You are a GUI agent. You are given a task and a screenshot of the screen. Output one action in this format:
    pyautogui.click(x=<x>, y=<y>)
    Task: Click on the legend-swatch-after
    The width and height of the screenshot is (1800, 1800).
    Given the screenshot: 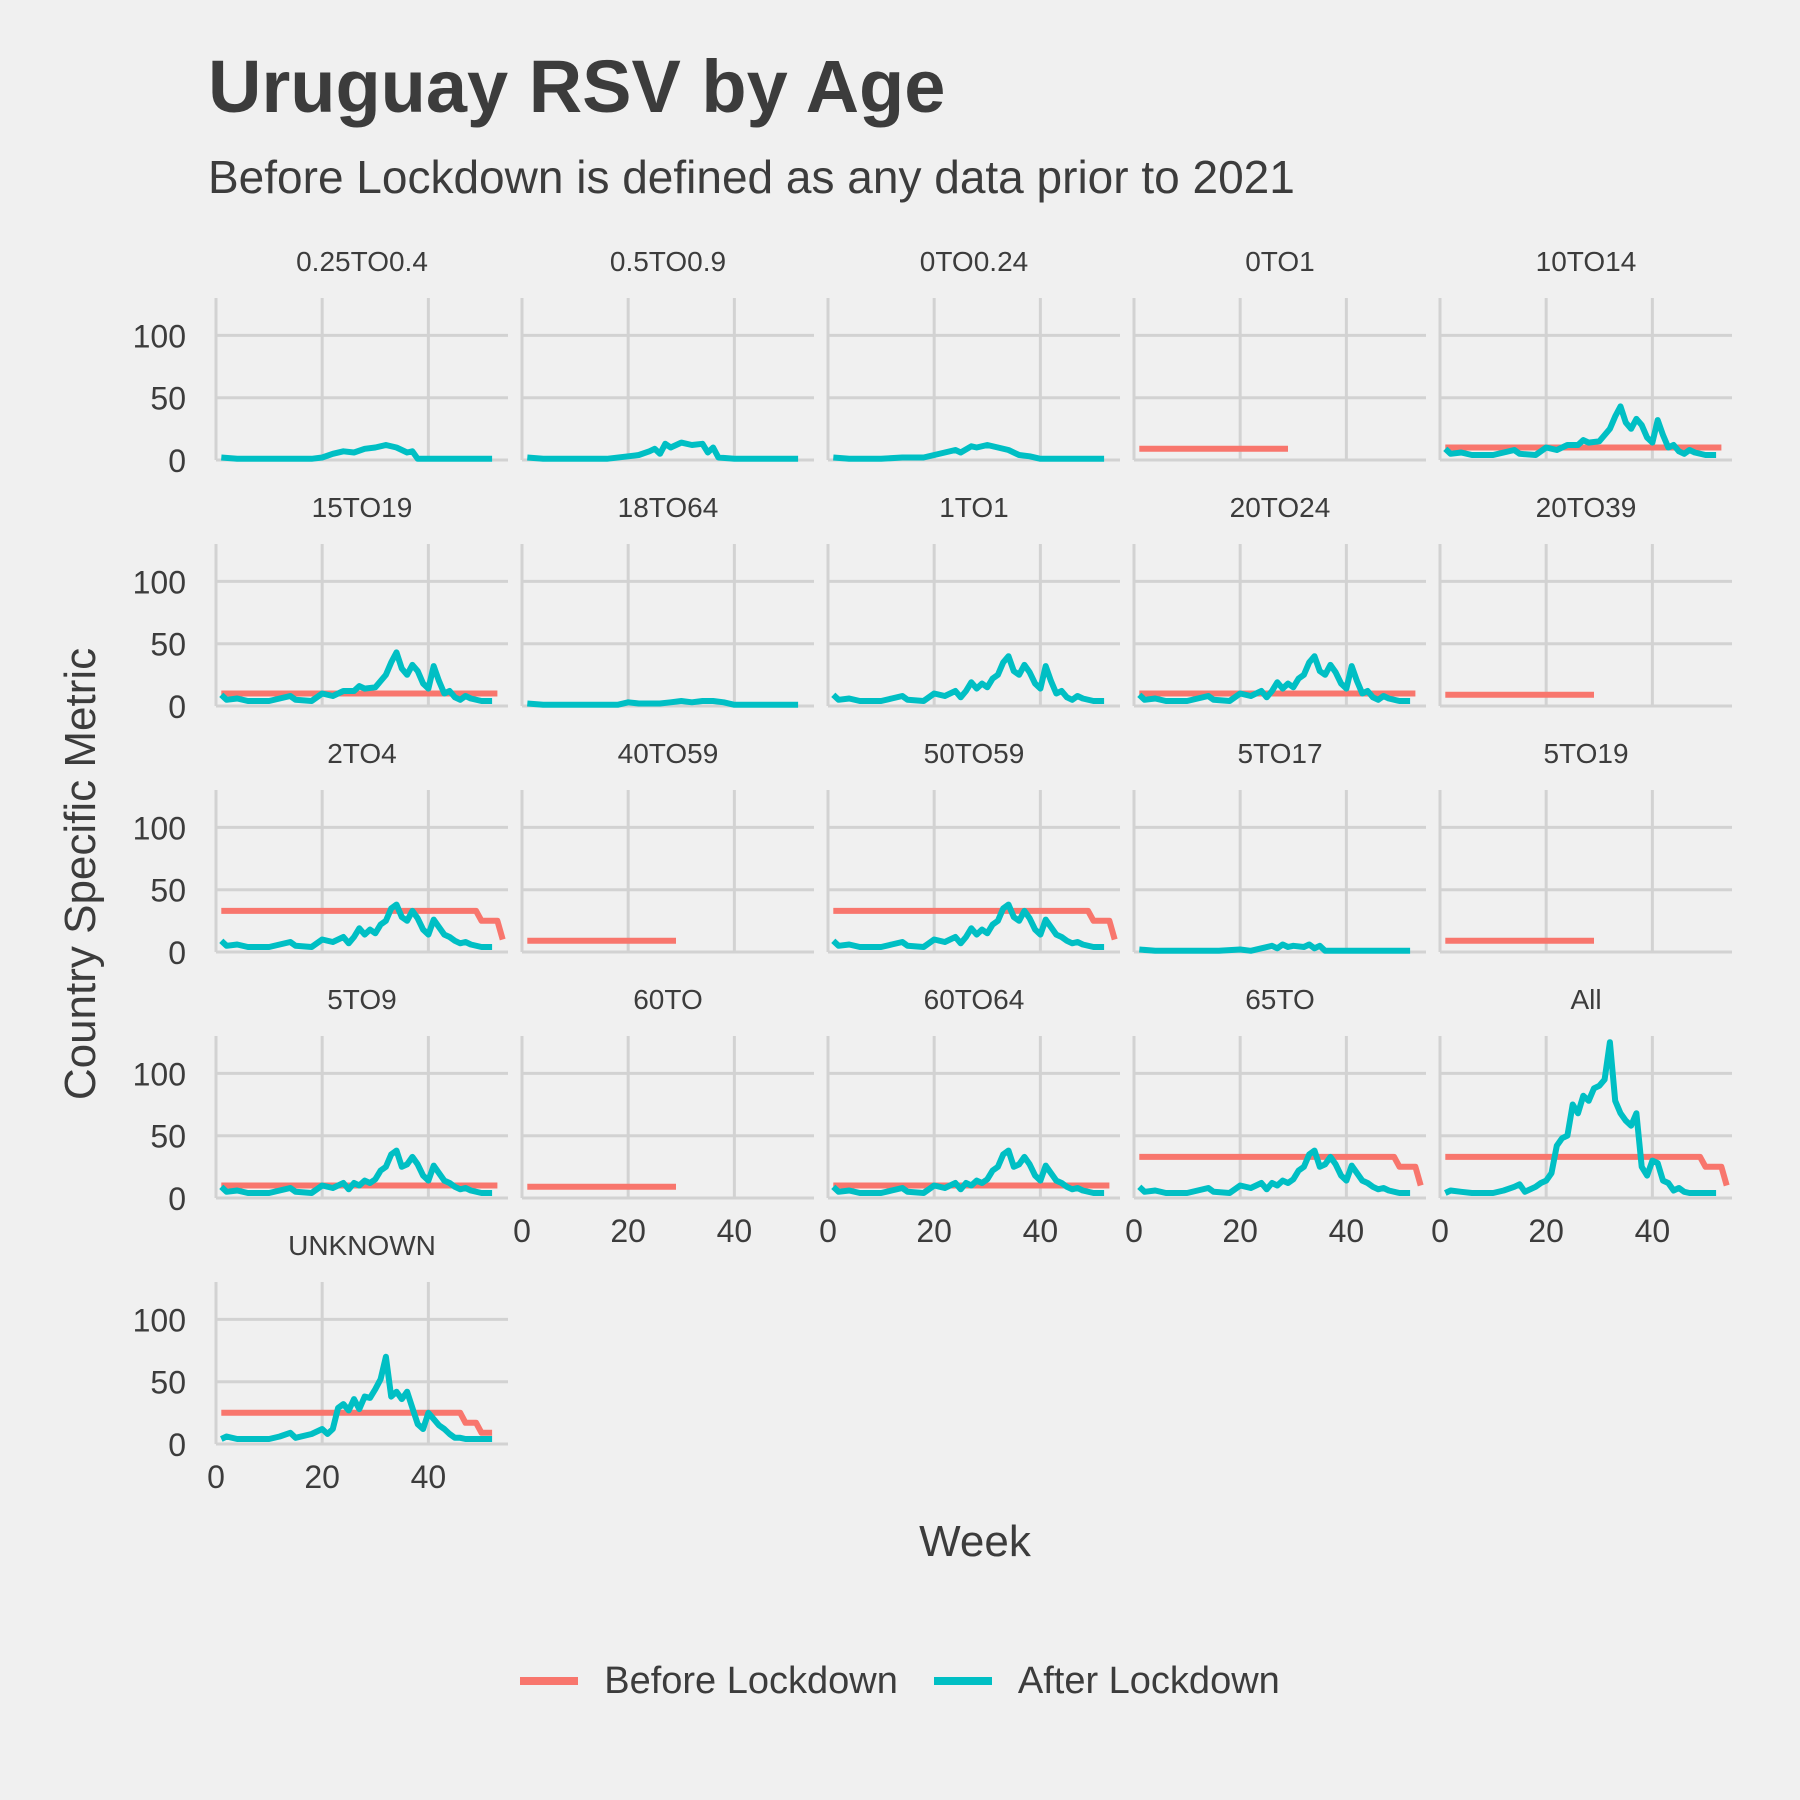 What is the action you would take?
    pyautogui.click(x=962, y=1681)
    